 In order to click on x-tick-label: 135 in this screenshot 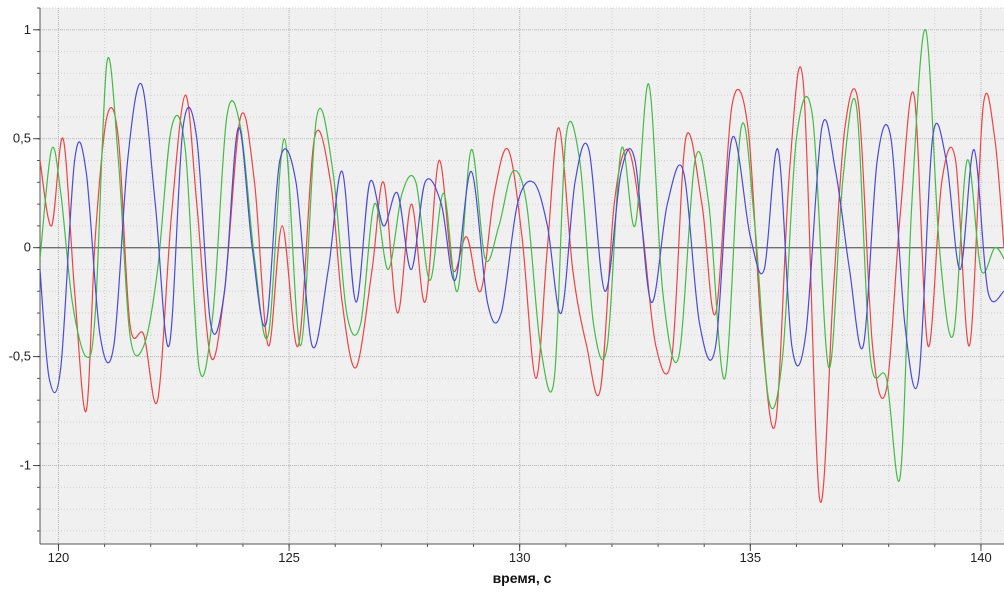, I will do `click(750, 557)`.